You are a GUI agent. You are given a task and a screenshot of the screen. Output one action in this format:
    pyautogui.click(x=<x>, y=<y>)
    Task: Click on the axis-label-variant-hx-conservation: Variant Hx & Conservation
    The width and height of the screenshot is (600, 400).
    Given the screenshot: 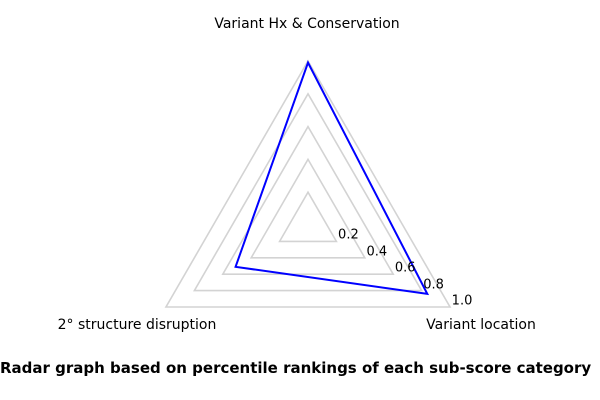 What is the action you would take?
    pyautogui.click(x=307, y=24)
    